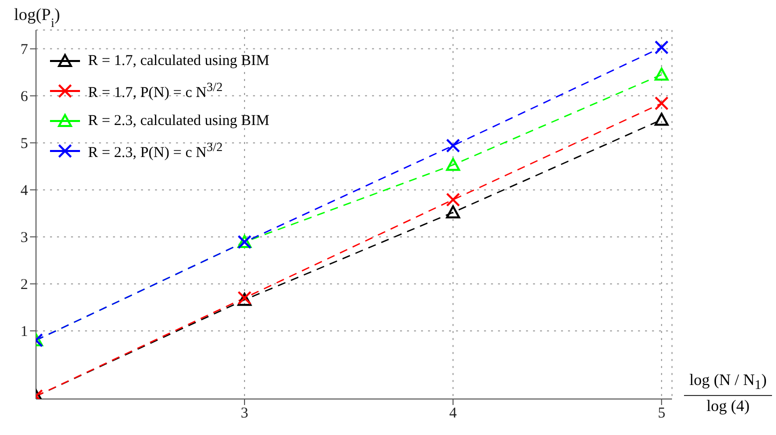  I want to click on y-axis-title: log(P$_{i}$), so click(37, 17).